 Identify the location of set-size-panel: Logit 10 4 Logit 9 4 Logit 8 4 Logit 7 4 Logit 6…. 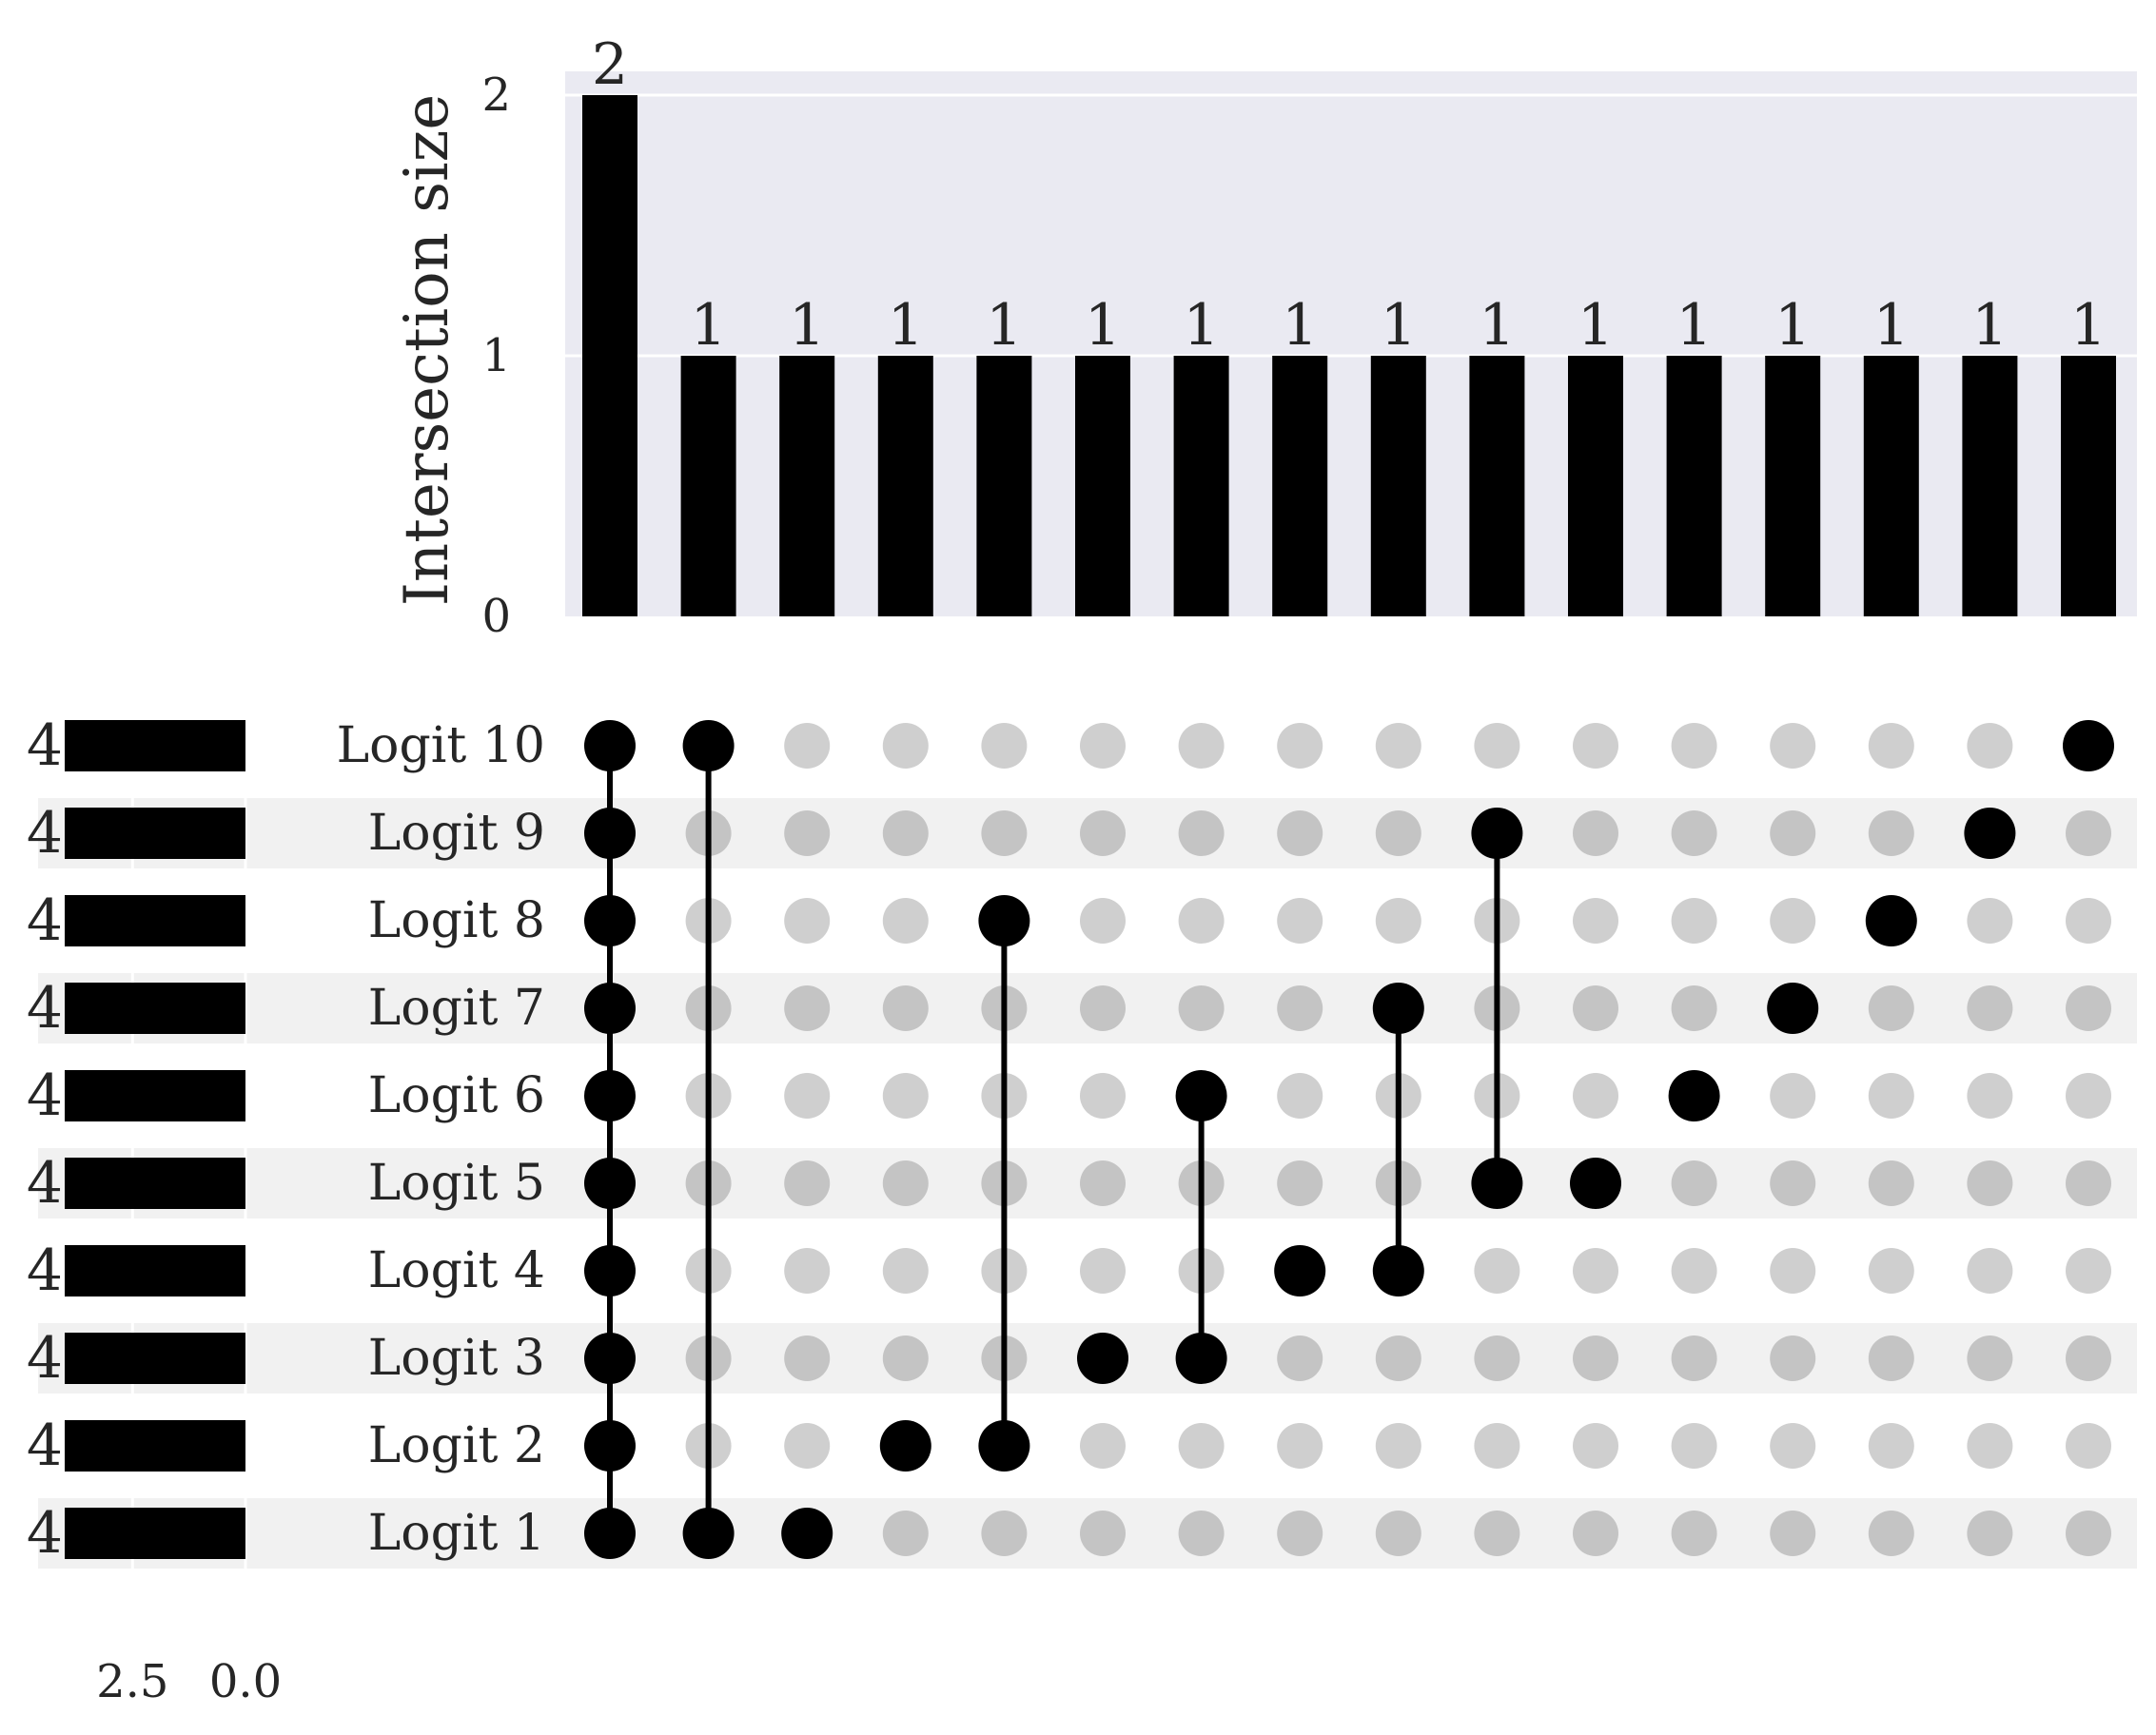
(286, 1210).